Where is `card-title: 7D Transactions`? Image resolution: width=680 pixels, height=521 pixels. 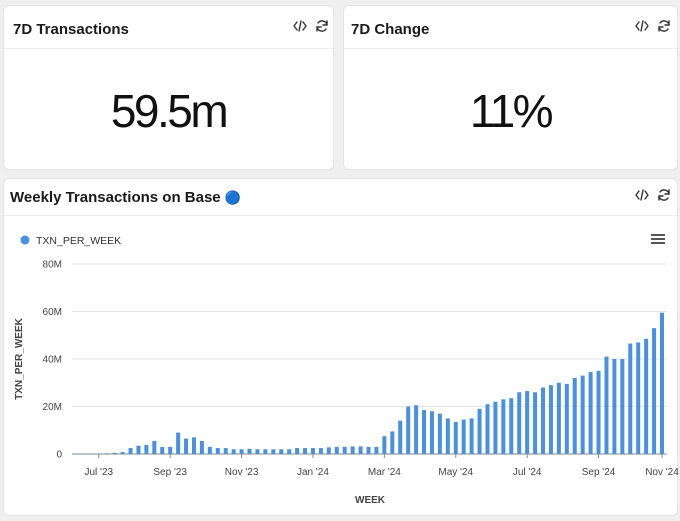
card-title: 7D Transactions is located at coordinates (71, 29).